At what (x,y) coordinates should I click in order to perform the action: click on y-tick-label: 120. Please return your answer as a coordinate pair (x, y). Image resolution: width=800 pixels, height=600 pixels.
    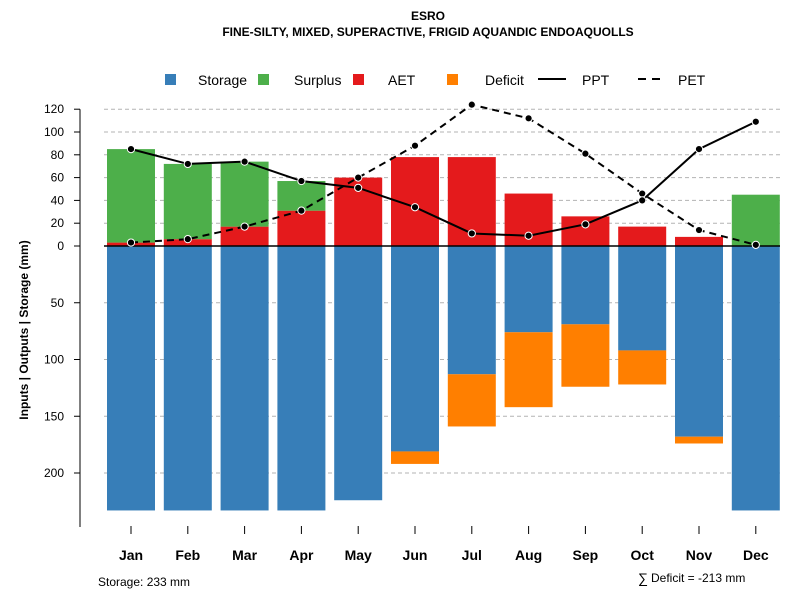
    Looking at the image, I should click on (54, 109).